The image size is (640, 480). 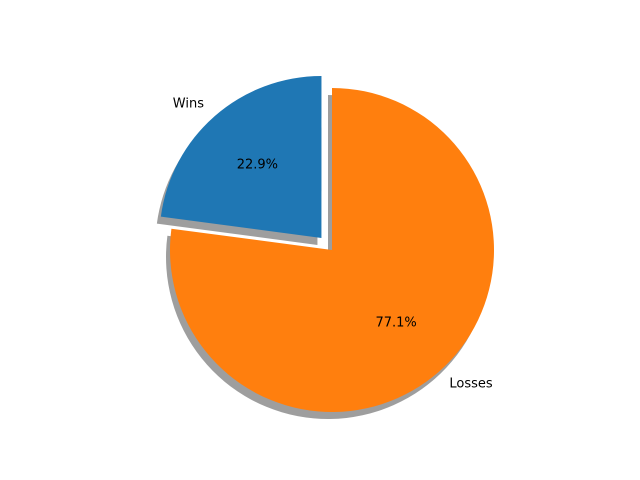 What do you see at coordinates (471, 384) in the screenshot?
I see `pie-label-losses: Losses` at bounding box center [471, 384].